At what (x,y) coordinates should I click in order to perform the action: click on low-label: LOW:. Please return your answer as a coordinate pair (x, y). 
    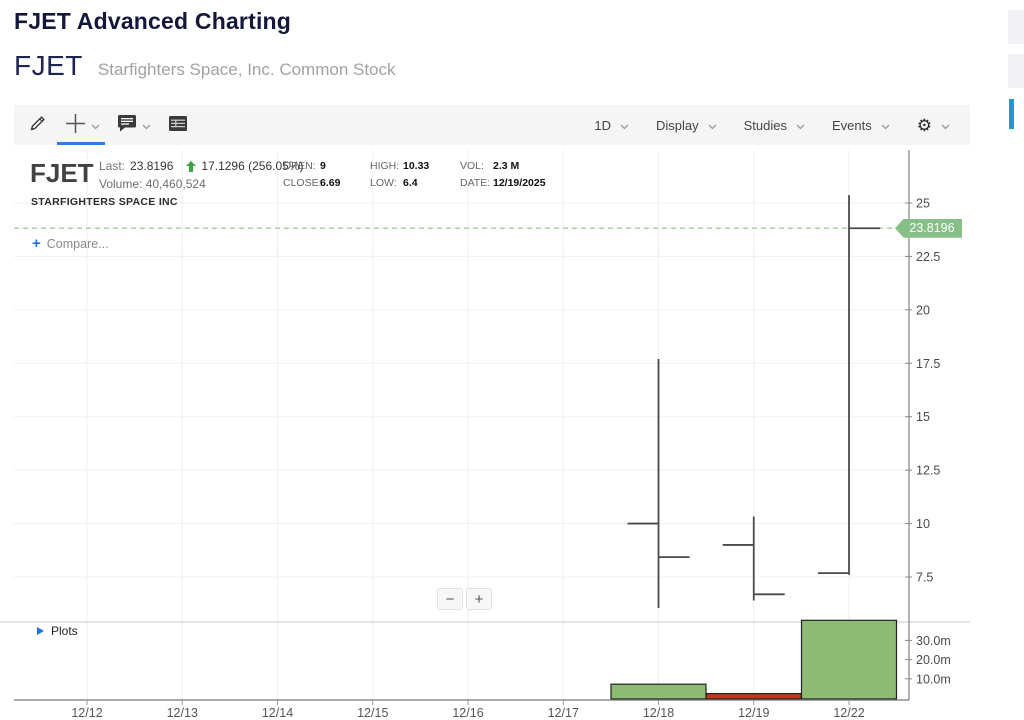
    Looking at the image, I should click on (383, 182).